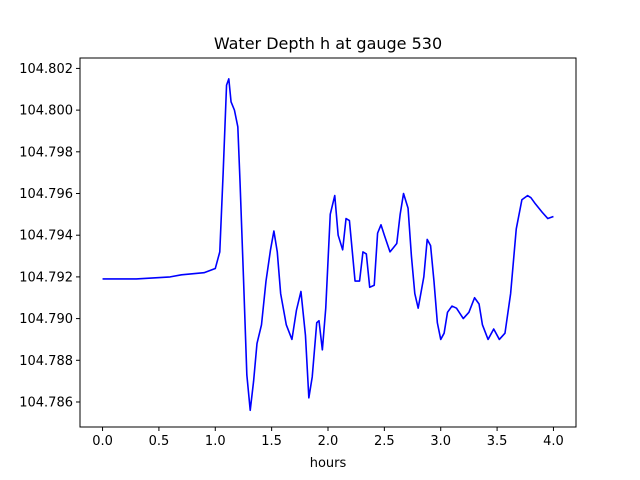  Describe the element at coordinates (159, 441) in the screenshot. I see `x-tick-label: 0.5` at that location.